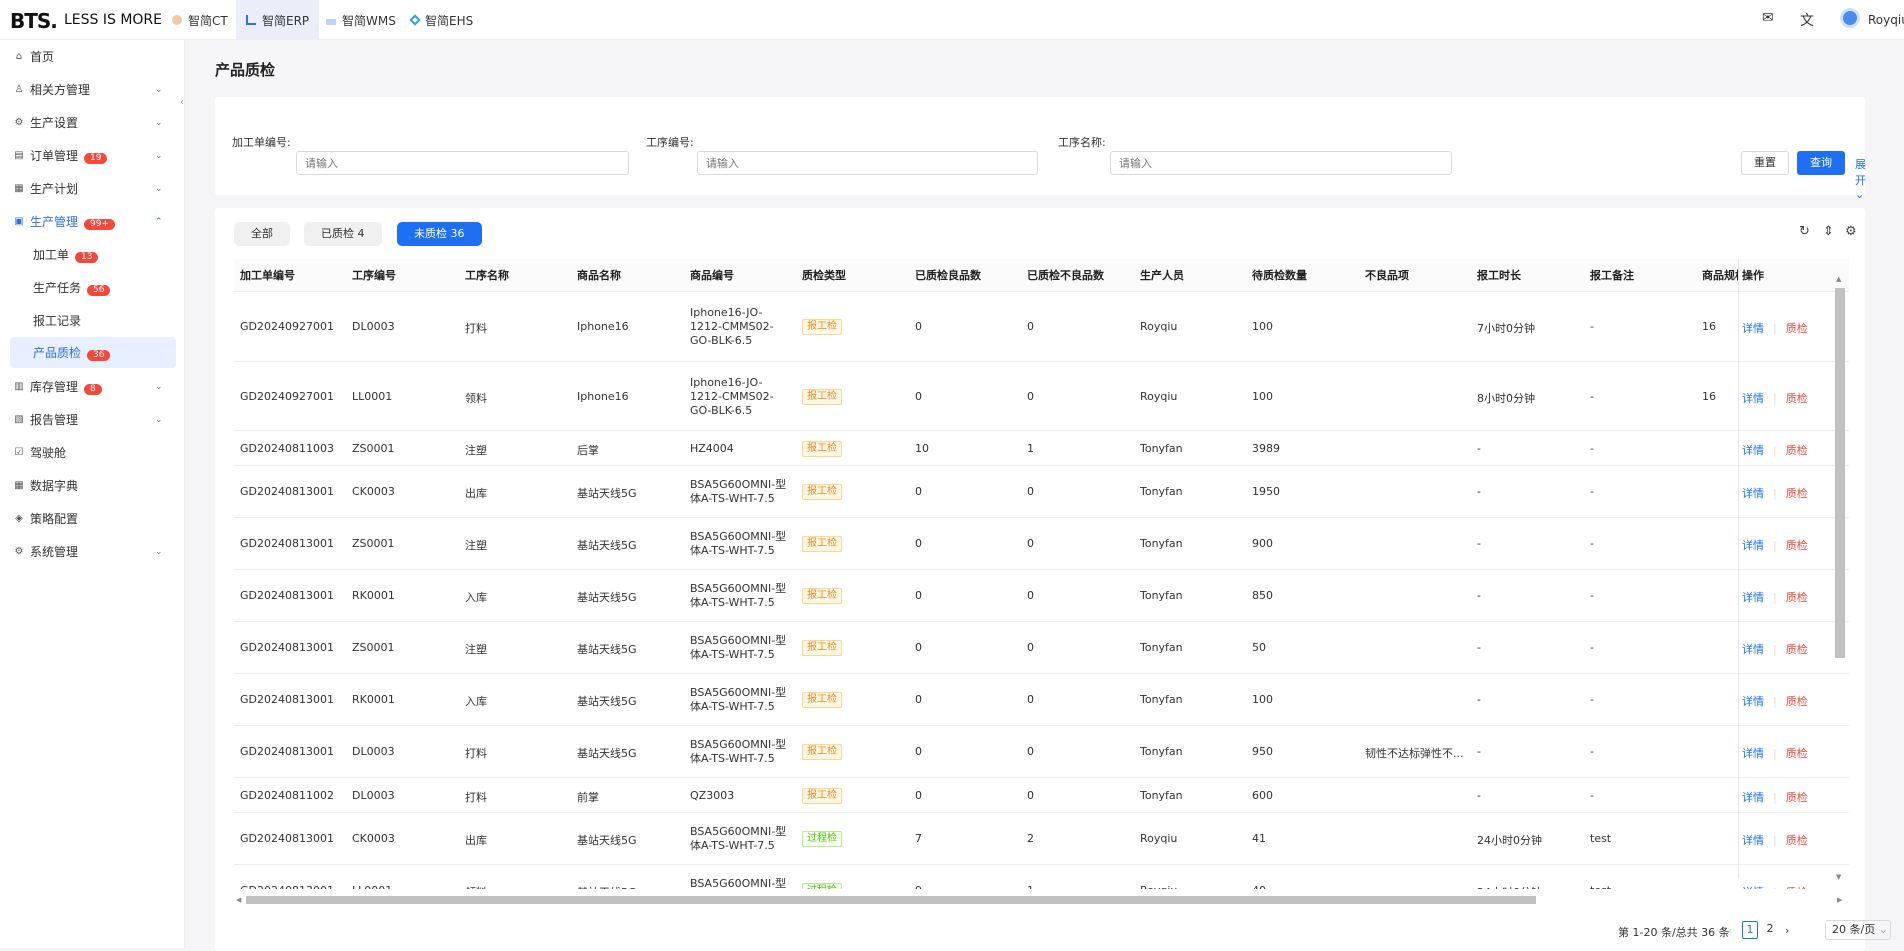 The height and width of the screenshot is (951, 1904). I want to click on table-cell: GD20240813001, so click(287, 699).